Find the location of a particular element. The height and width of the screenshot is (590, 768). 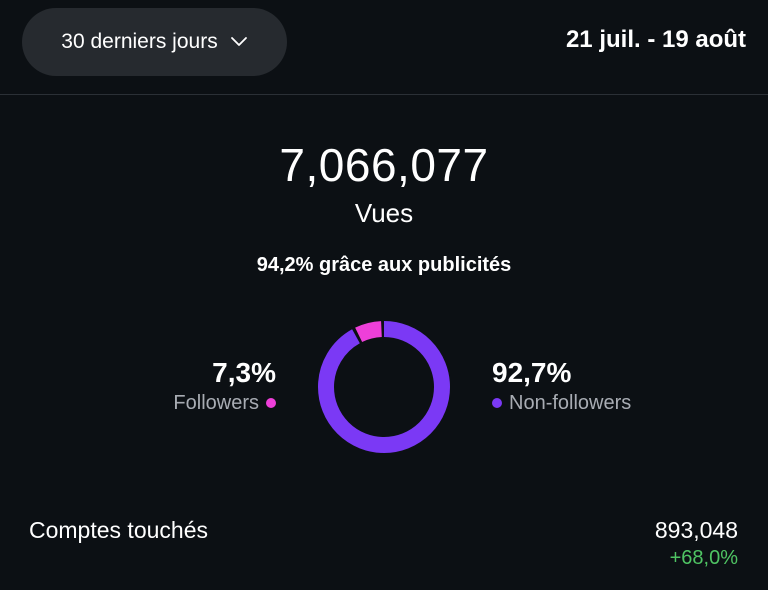

non-followers-legend: Non-followers is located at coordinates (561, 403).